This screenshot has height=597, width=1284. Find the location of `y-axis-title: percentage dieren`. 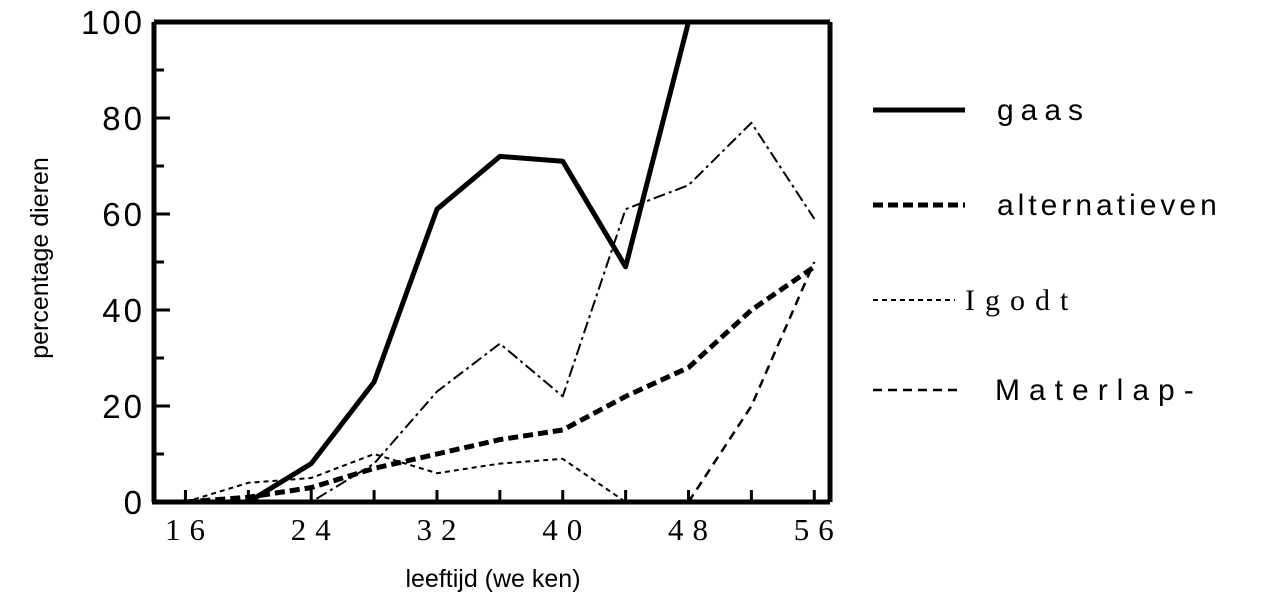

y-axis-title: percentage dieren is located at coordinates (40, 258).